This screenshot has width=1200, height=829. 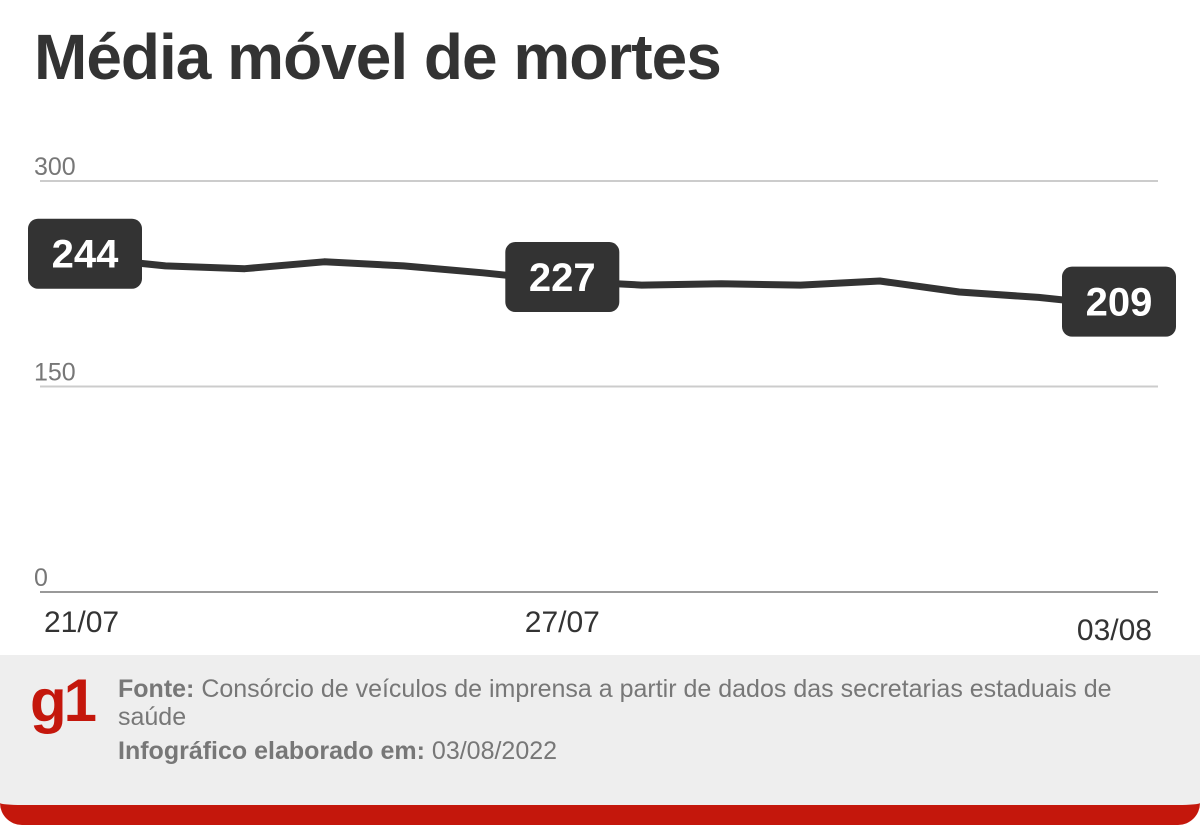 I want to click on data-label: 244, so click(x=85, y=255).